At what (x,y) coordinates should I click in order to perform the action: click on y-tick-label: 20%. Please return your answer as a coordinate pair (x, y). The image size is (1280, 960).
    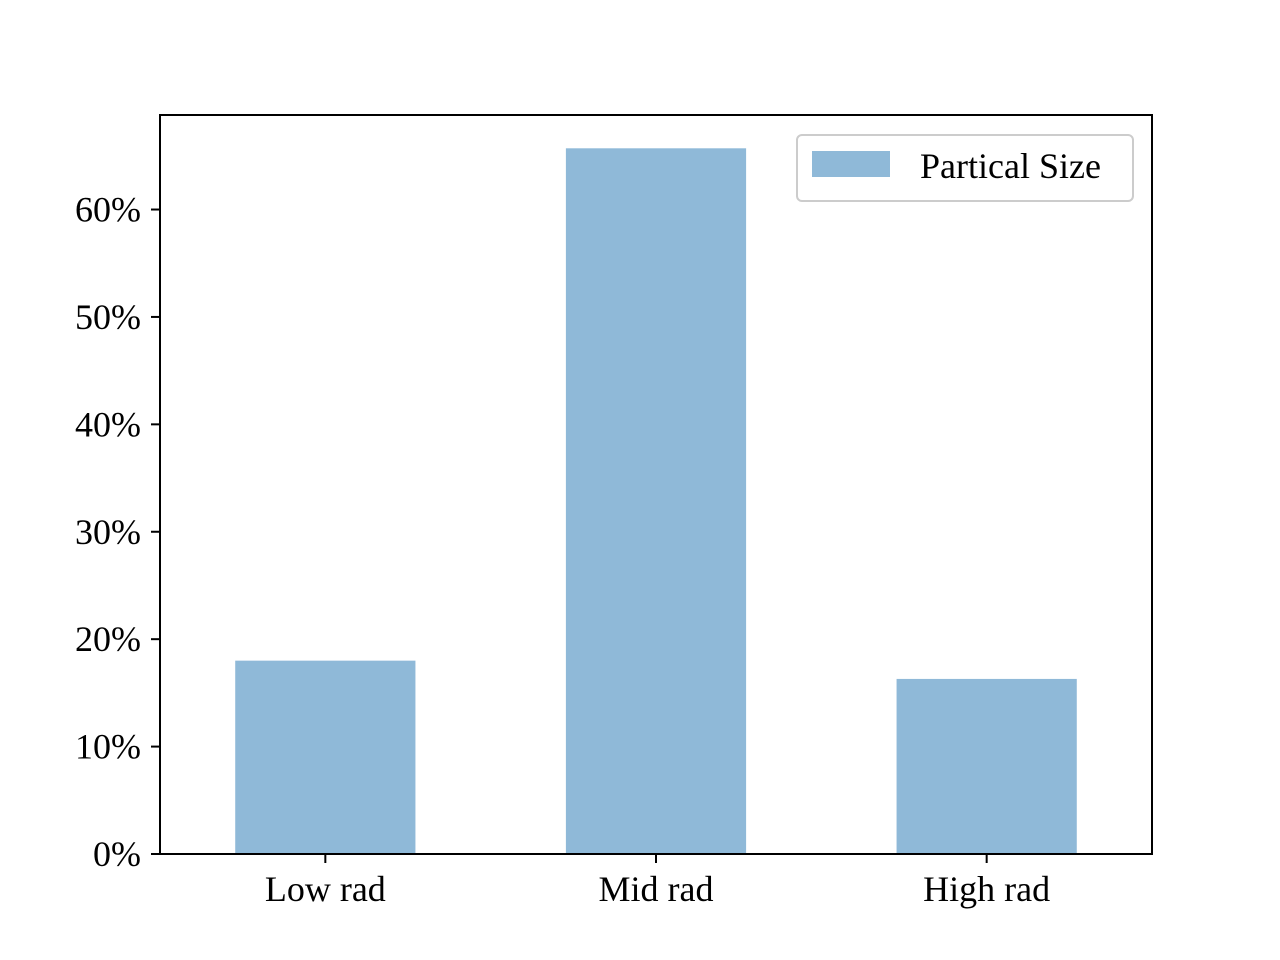
    Looking at the image, I should click on (108, 639).